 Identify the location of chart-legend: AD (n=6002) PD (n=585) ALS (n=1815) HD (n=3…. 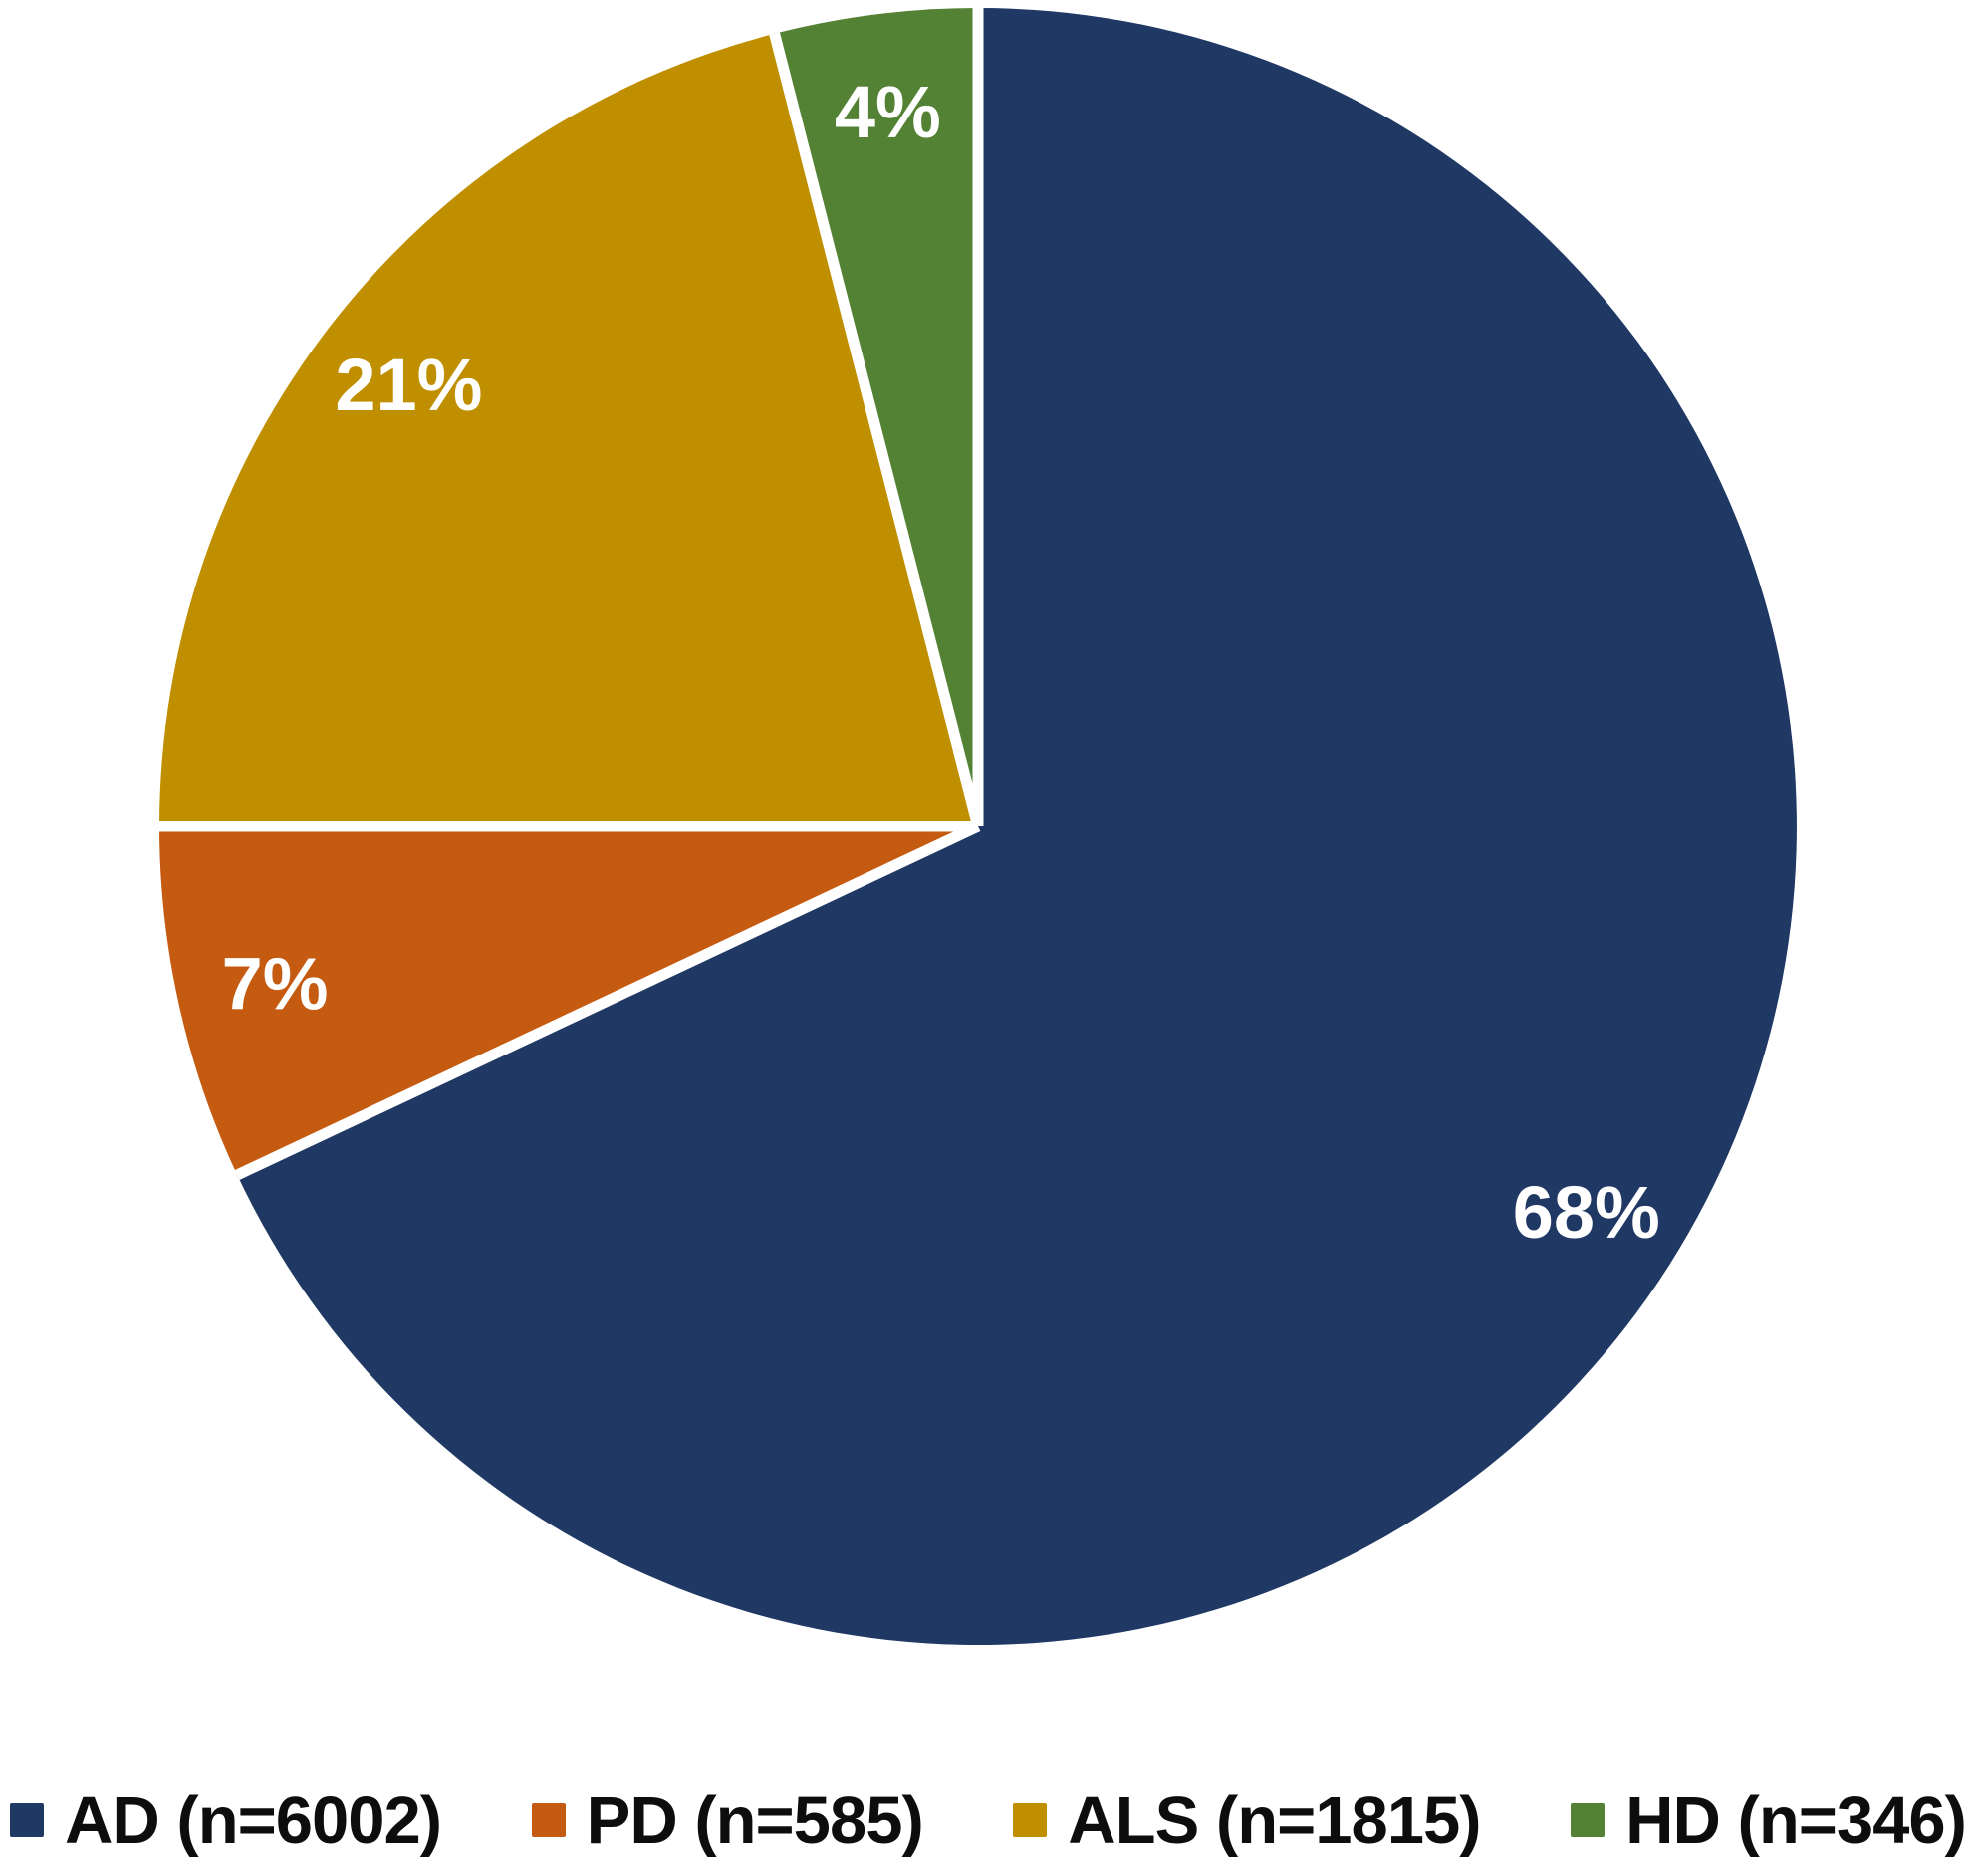
(988, 1820).